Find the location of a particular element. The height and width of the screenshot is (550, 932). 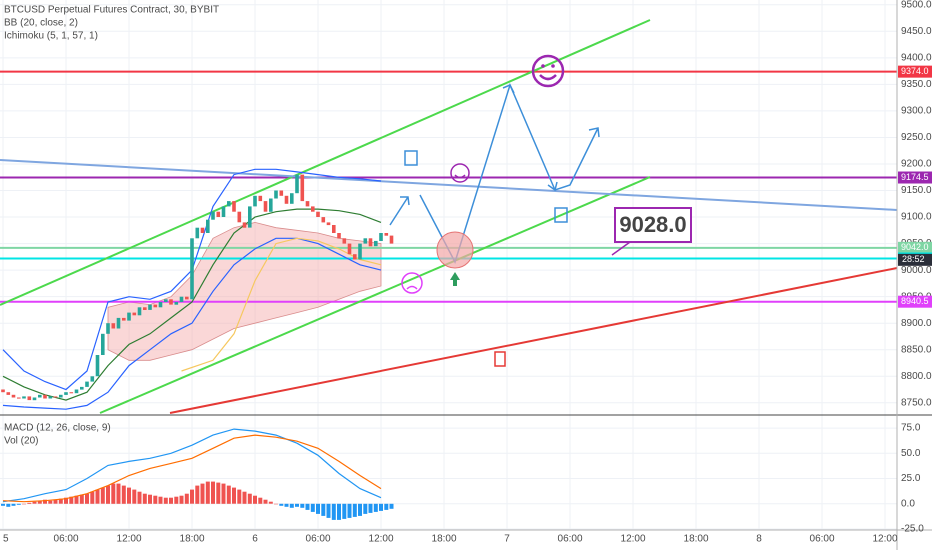

smiley-mouth is located at coordinates (460, 176).